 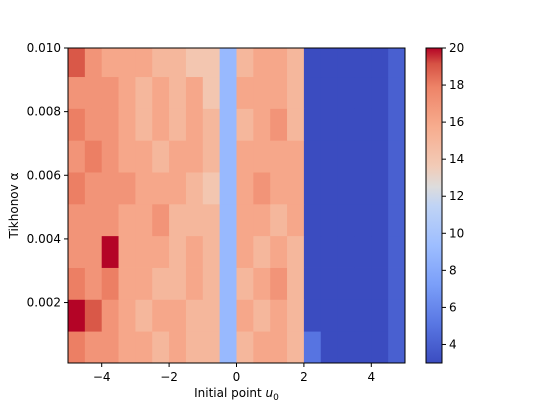 What do you see at coordinates (456, 196) in the screenshot?
I see `colorbar-tick-label: 12` at bounding box center [456, 196].